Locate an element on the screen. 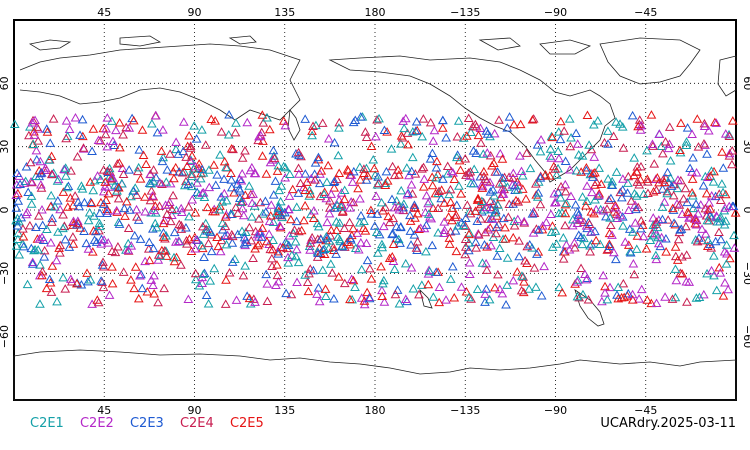  lat-tick-label: 30 is located at coordinates (745, 147).